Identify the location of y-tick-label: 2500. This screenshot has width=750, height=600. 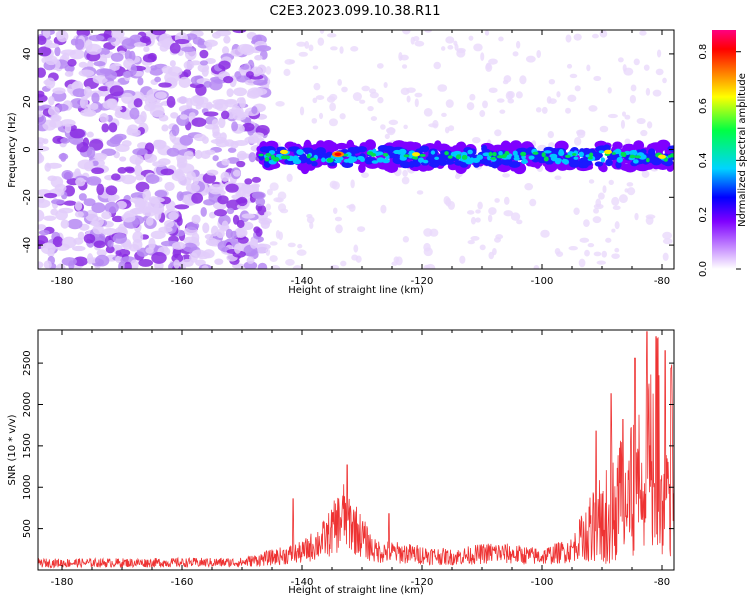
(27, 362).